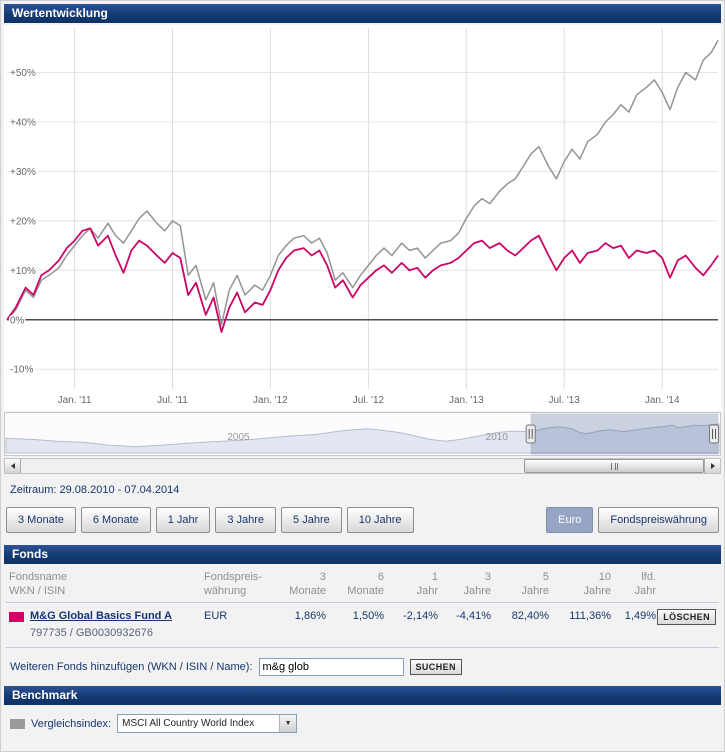 This screenshot has width=725, height=752. What do you see at coordinates (368, 616) in the screenshot?
I see `fund-value-6-monate: 1,50%` at bounding box center [368, 616].